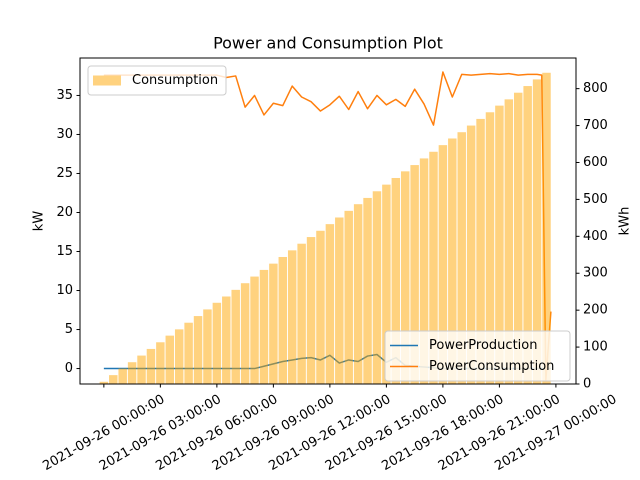  What do you see at coordinates (107, 80) in the screenshot?
I see `legend-swatch` at bounding box center [107, 80].